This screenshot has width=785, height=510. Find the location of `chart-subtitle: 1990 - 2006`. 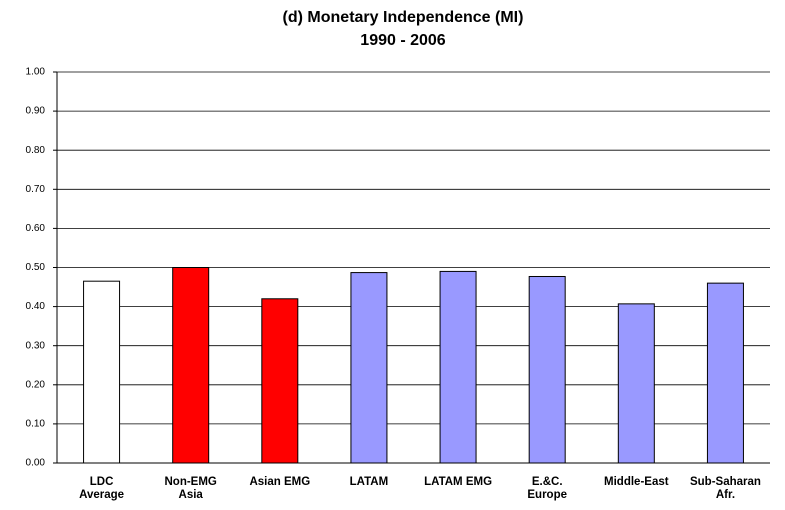

chart-subtitle: 1990 - 2006 is located at coordinates (403, 40).